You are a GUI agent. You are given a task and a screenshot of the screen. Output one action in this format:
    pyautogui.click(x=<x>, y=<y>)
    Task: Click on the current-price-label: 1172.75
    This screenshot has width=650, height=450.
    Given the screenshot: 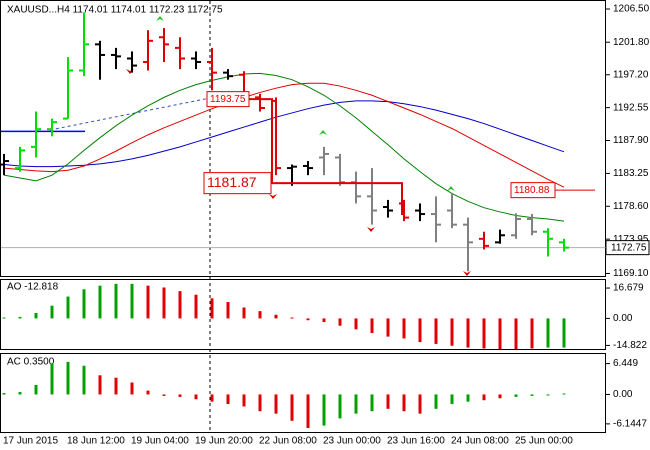 What is the action you would take?
    pyautogui.click(x=629, y=247)
    